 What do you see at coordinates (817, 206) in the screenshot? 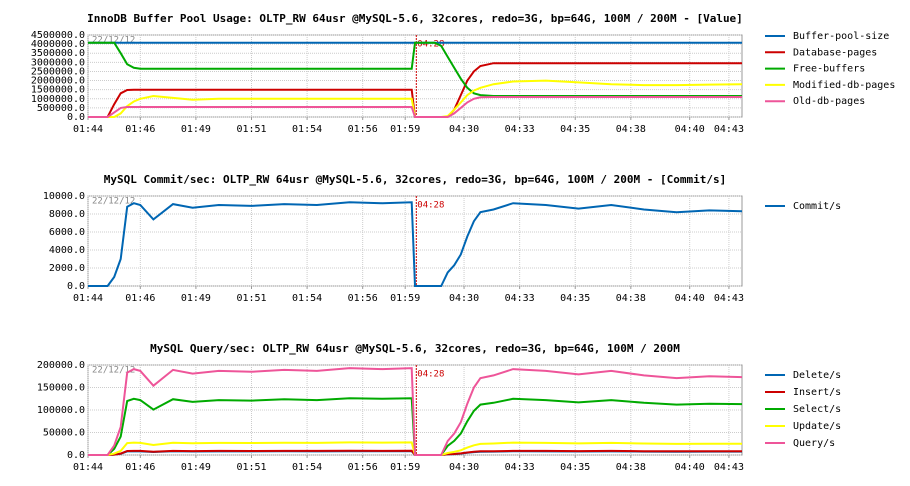
I see `legend-label: Commit/s` at bounding box center [817, 206].